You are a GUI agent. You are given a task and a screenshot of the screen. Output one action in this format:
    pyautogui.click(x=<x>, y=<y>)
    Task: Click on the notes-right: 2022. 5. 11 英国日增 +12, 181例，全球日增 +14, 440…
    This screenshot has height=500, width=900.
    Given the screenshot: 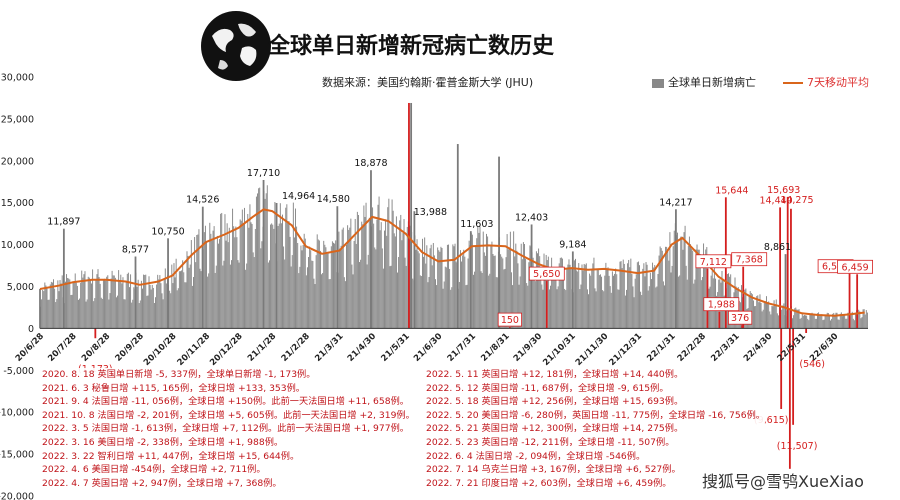 What is the action you would take?
    pyautogui.click(x=595, y=429)
    